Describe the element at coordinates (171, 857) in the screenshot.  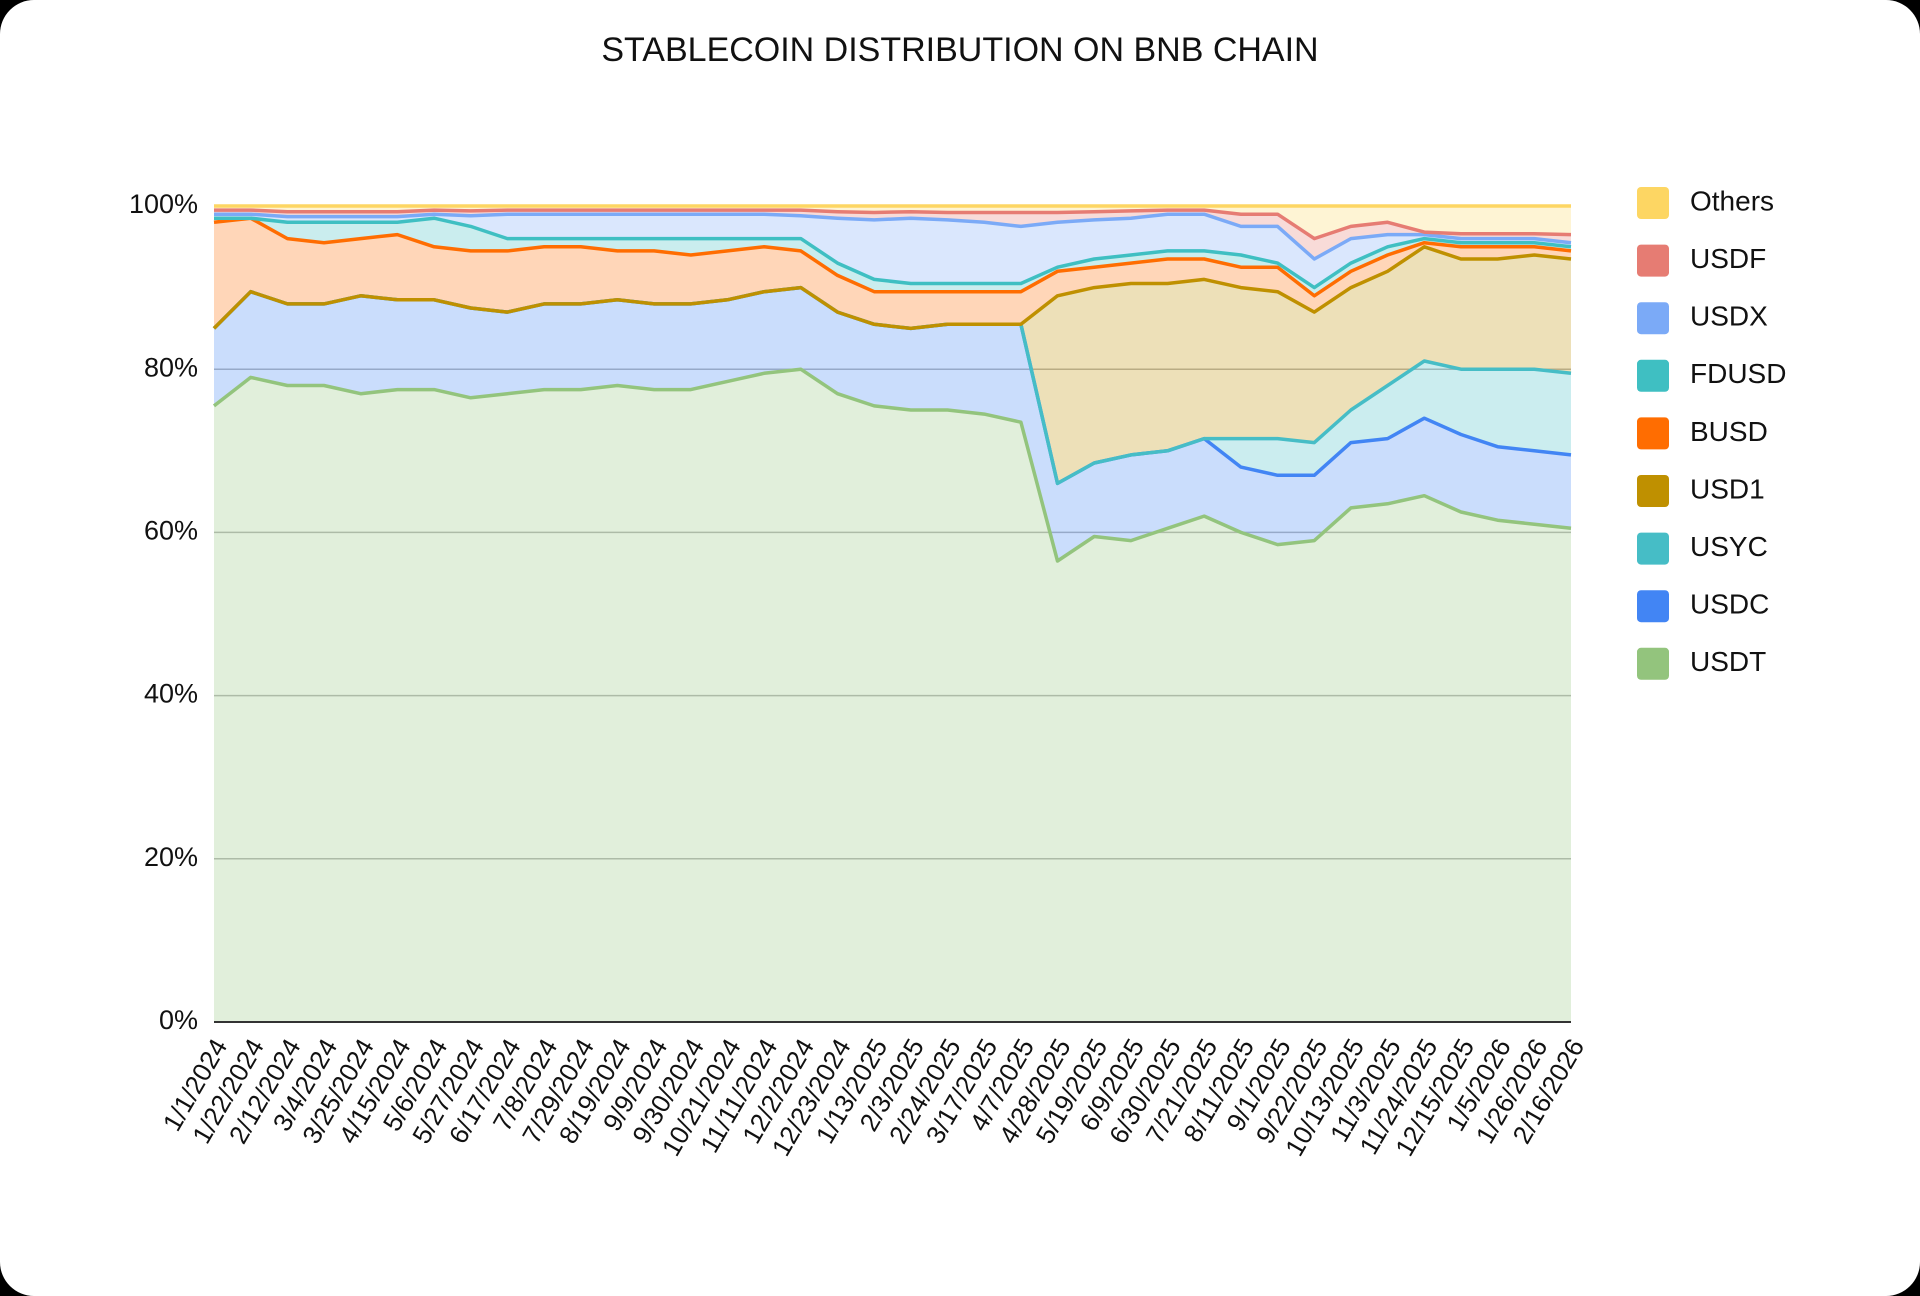
I see `y-tick-label: 20%` at that location.